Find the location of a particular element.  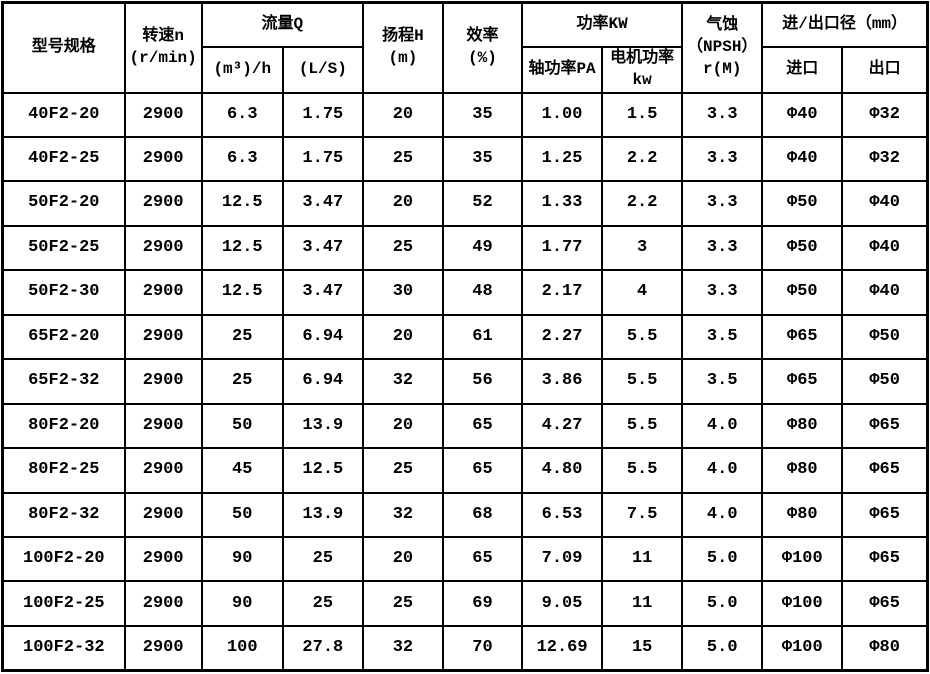

table-cell: 3.47 is located at coordinates (322, 203).